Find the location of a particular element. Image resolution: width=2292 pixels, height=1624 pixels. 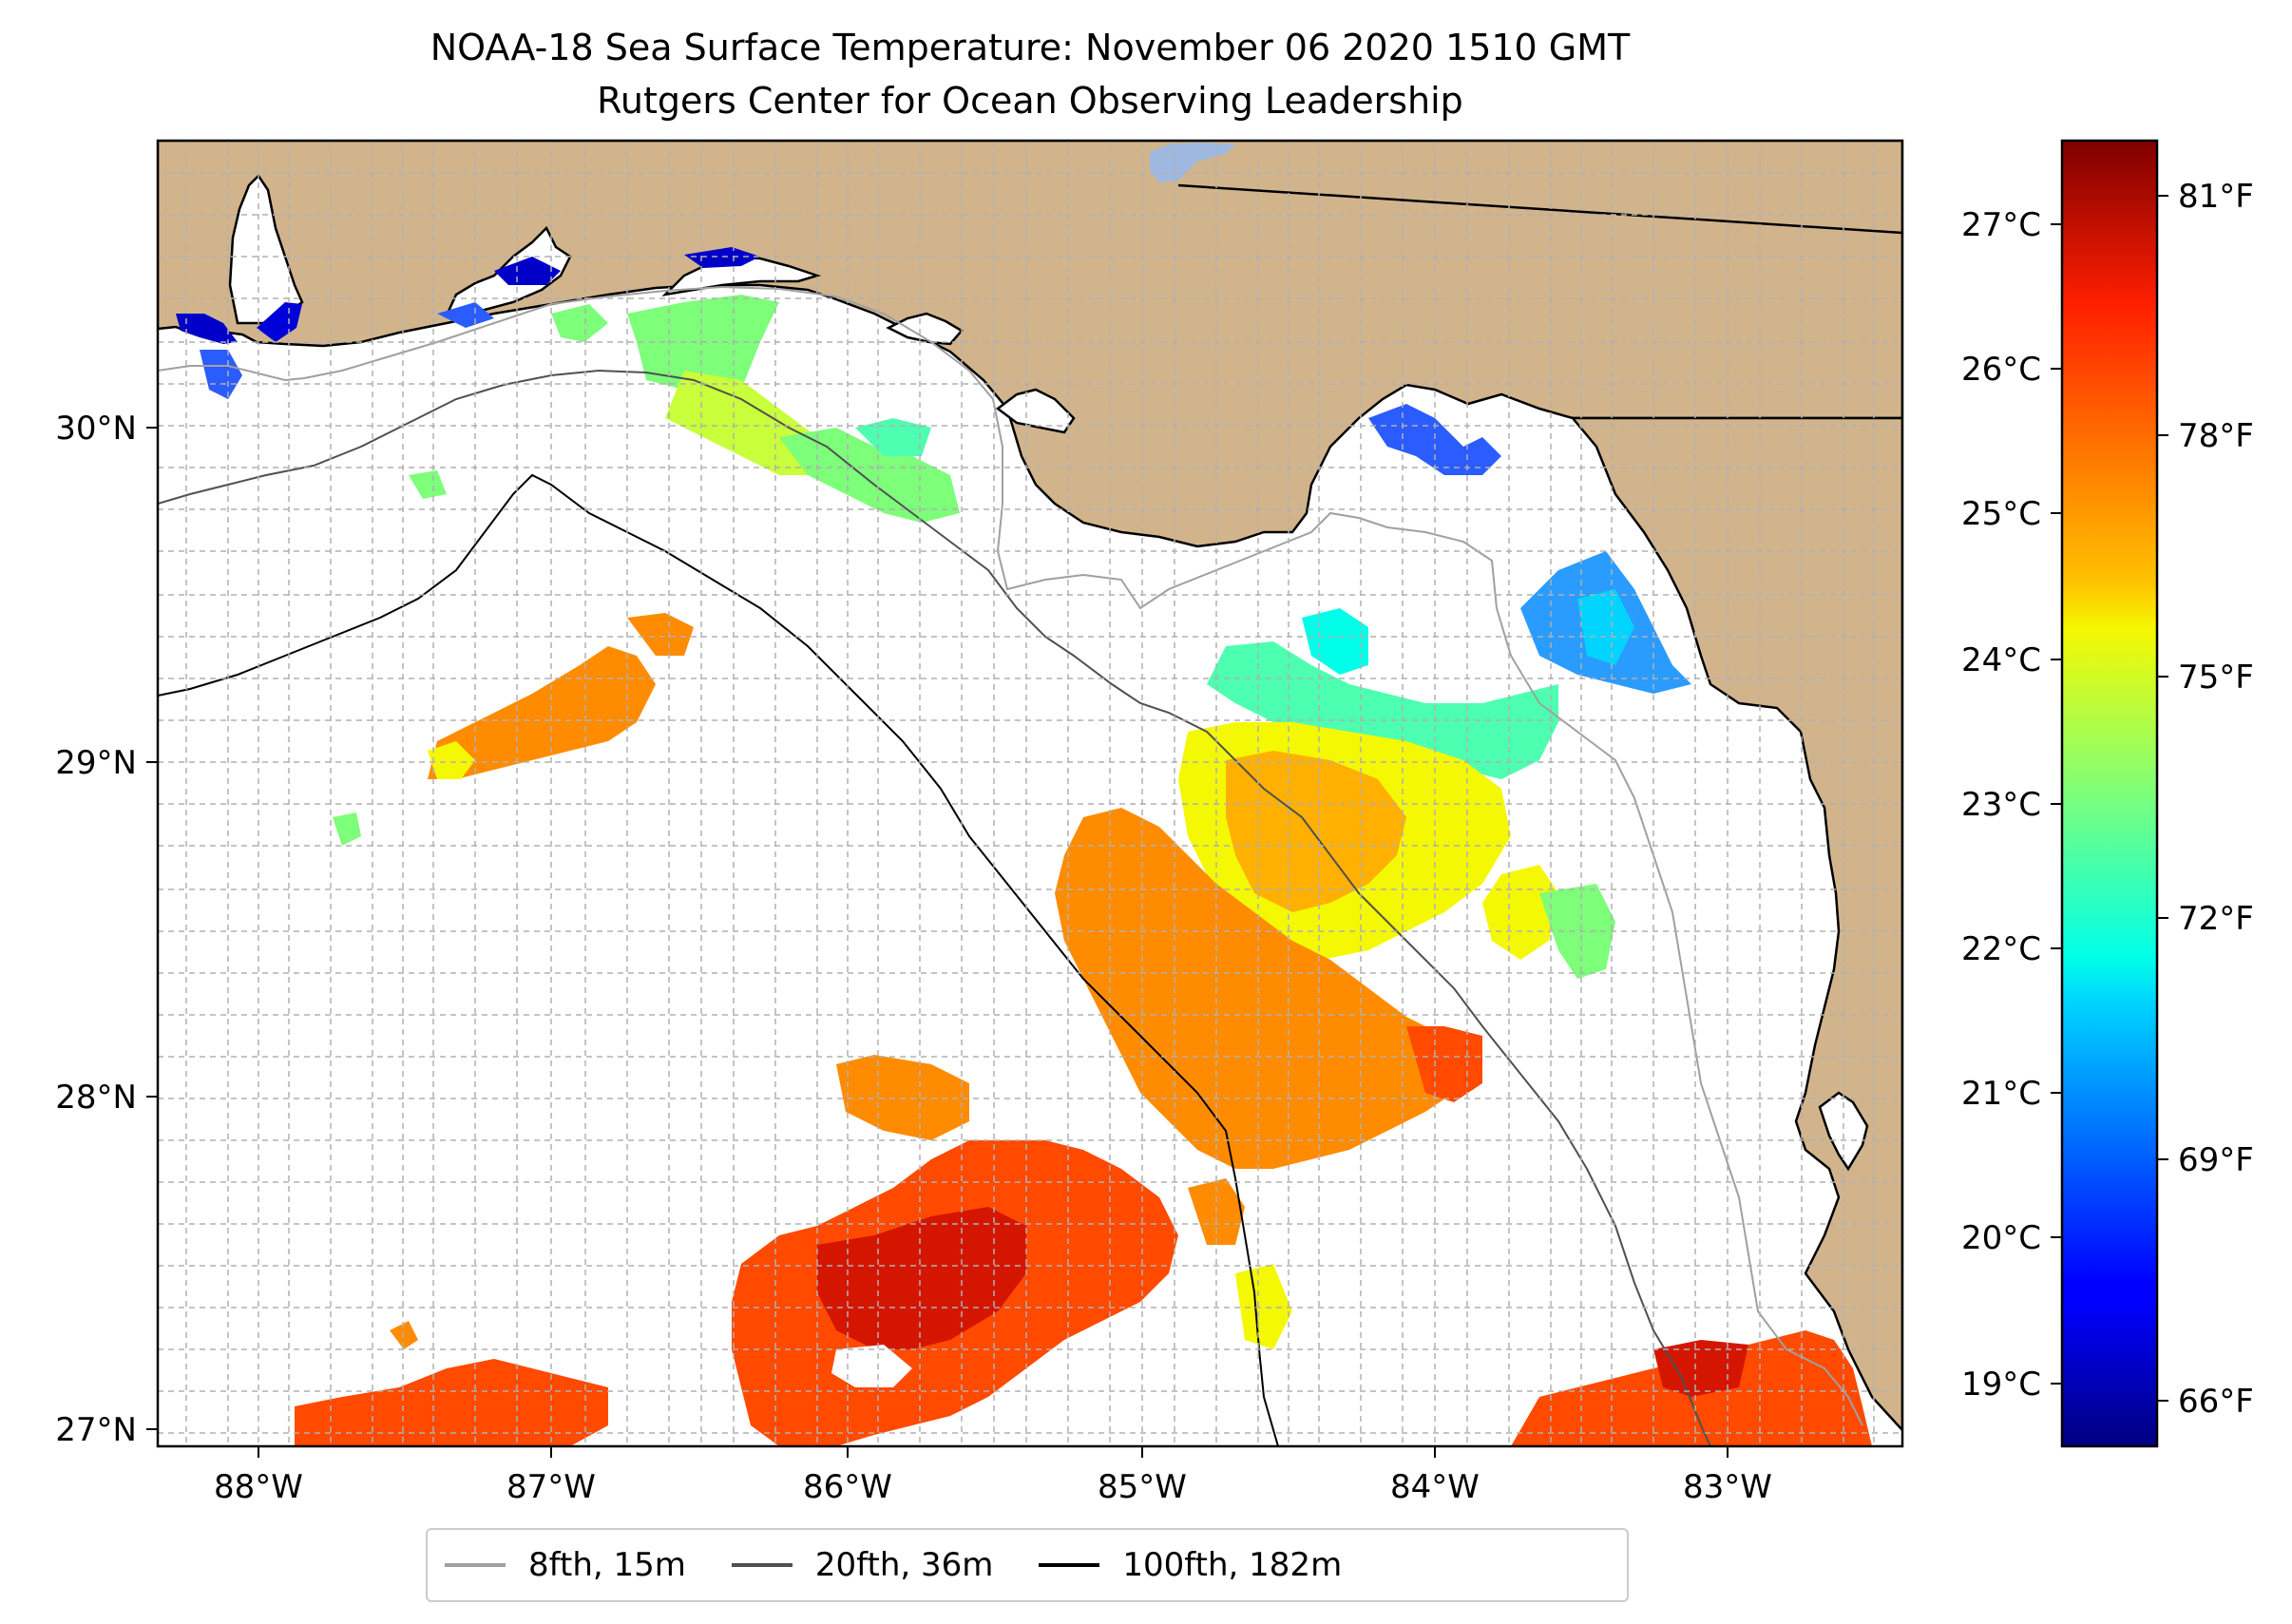

celsius-tick-25: 25°C is located at coordinates (2001, 514).